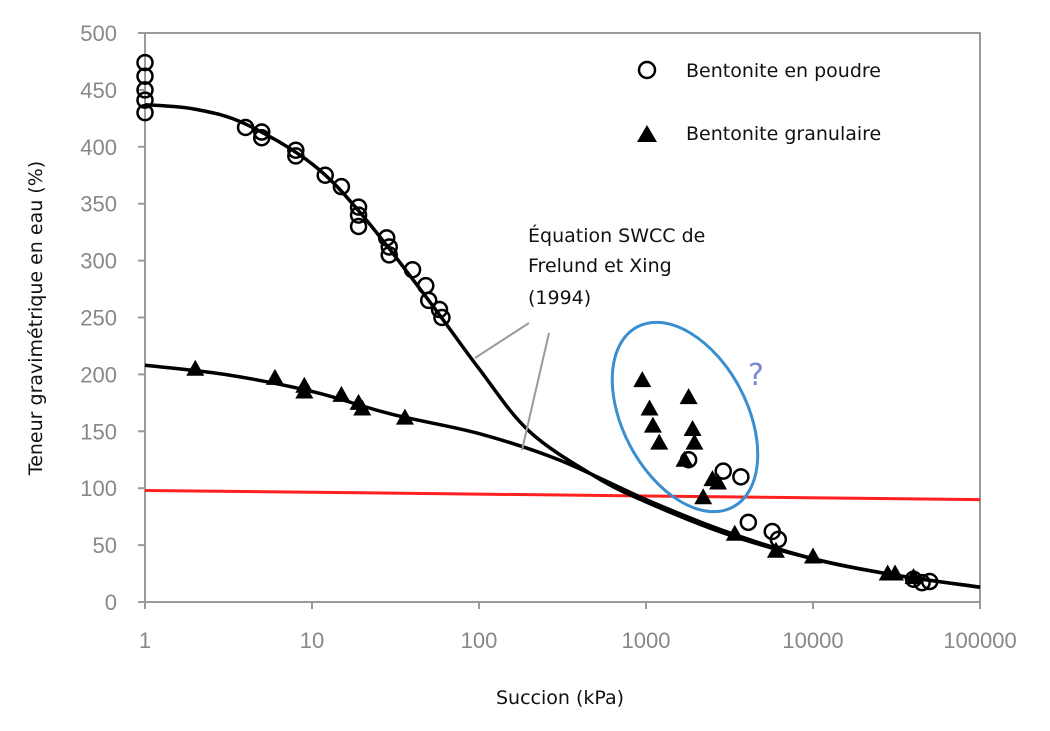  I want to click on legend-label-poudre: Bentonite en poudre, so click(783, 71).